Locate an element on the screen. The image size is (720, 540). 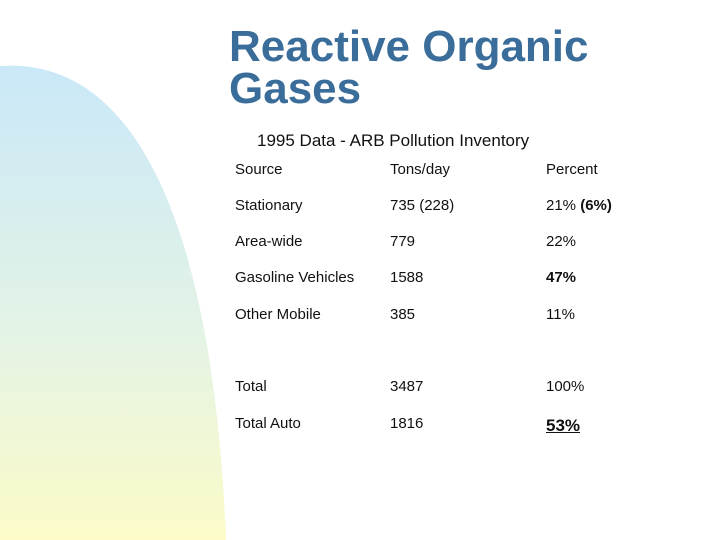
cell-source: Area-wide is located at coordinates (269, 241).